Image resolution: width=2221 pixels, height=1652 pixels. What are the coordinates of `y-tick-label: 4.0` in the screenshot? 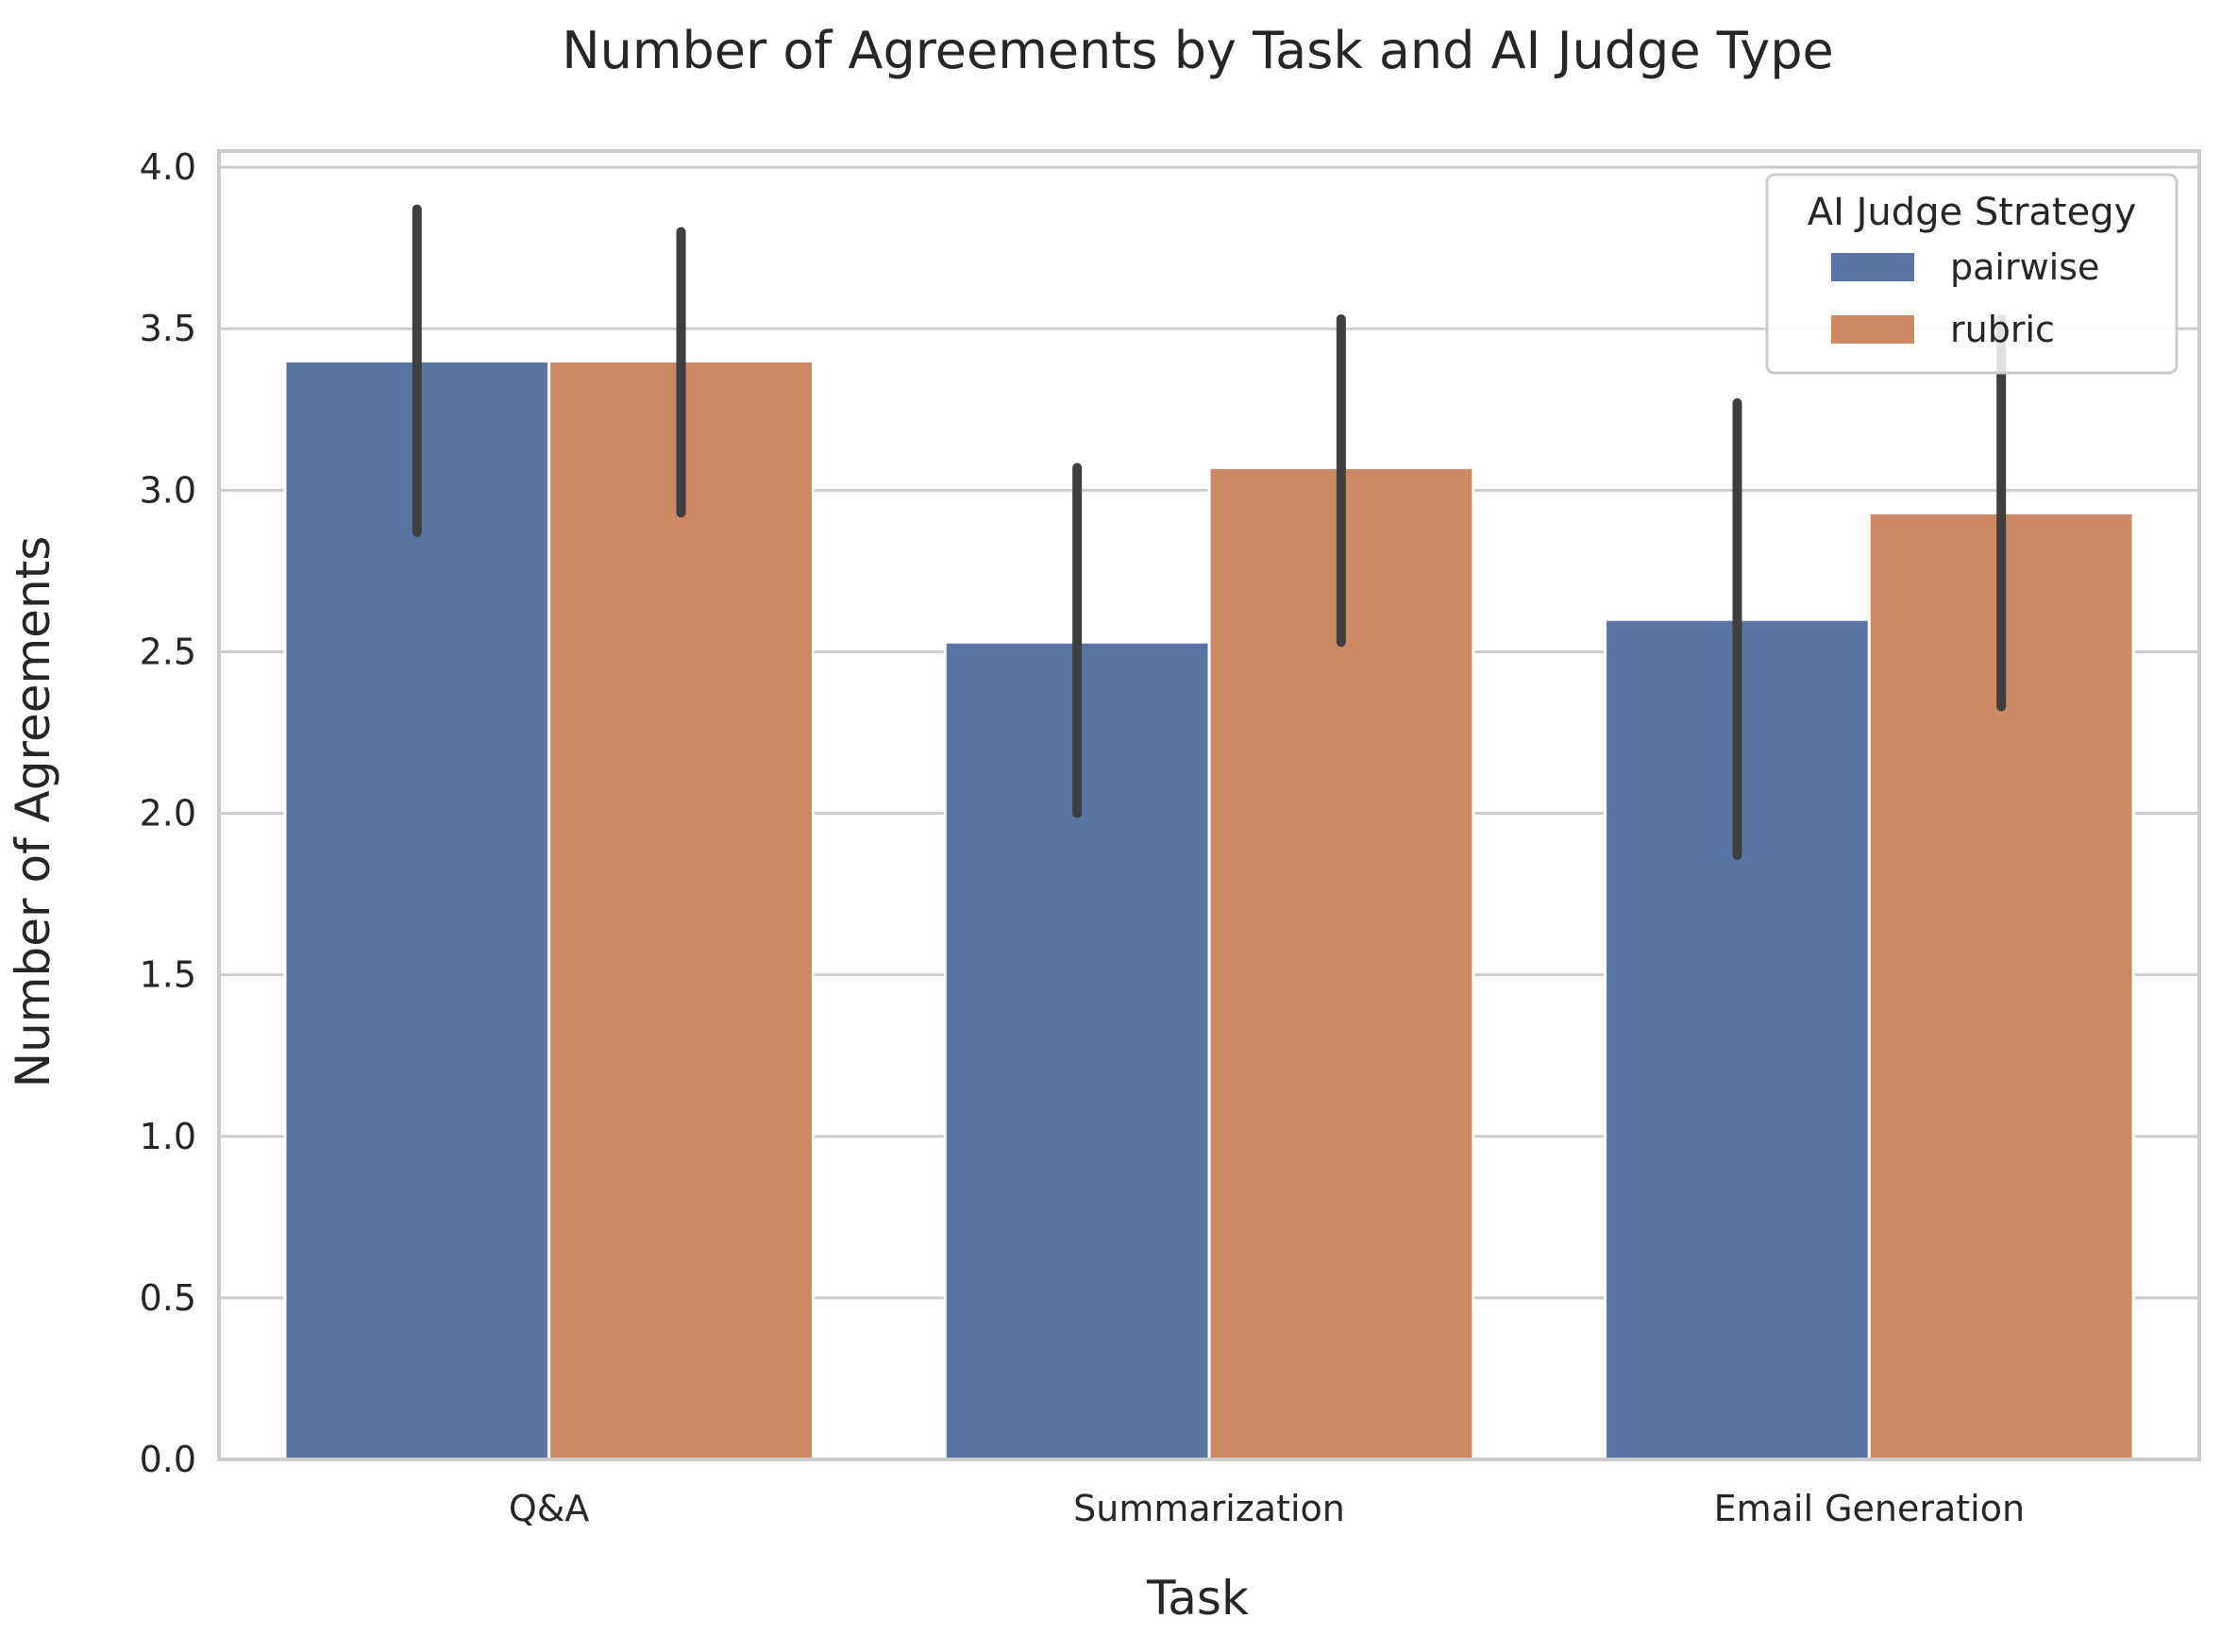 It's located at (168, 167).